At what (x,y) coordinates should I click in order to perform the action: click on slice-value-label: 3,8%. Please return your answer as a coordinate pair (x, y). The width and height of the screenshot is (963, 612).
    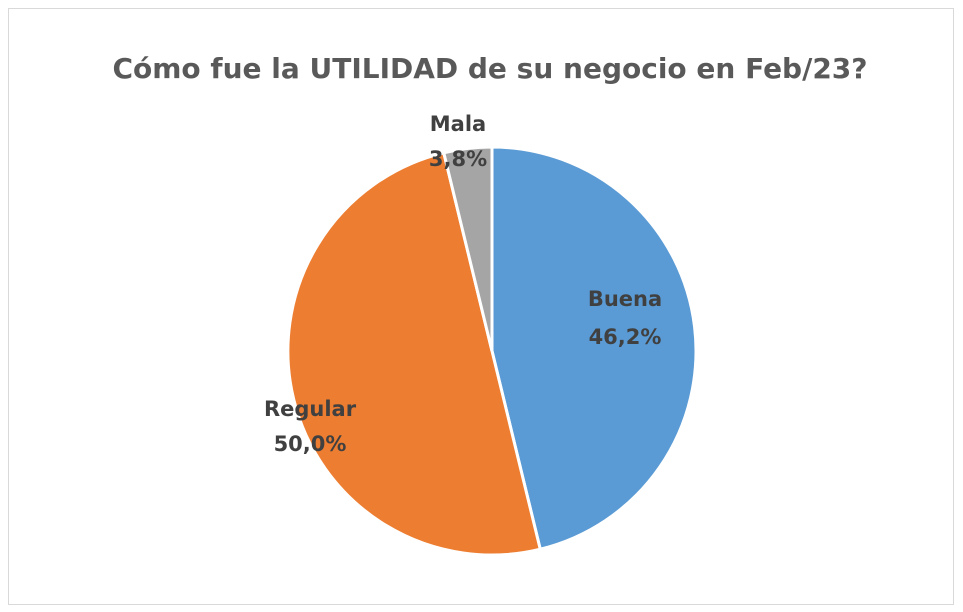
    Looking at the image, I should click on (458, 159).